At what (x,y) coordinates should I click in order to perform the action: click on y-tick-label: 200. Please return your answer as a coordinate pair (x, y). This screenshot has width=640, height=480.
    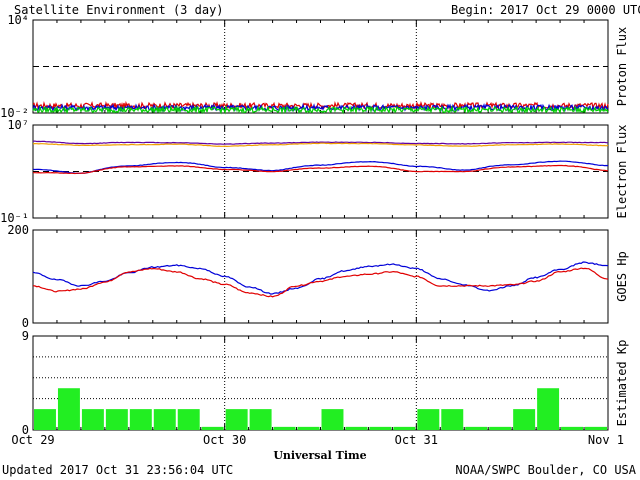
    Looking at the image, I should click on (18, 230).